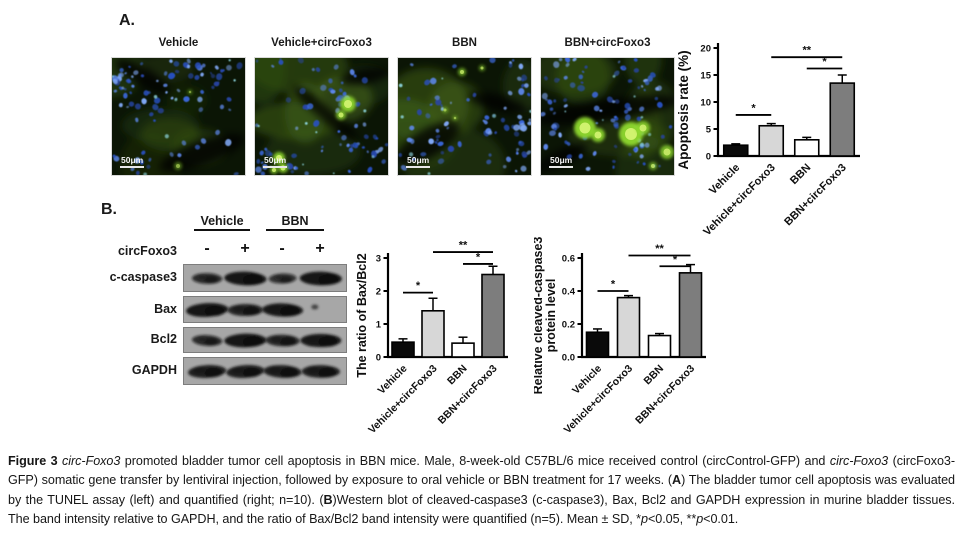 This screenshot has height=533, width=961. I want to click on micrograph-bbn-circfoxo3: BBN+circFoxo3 50μm, so click(607, 106).